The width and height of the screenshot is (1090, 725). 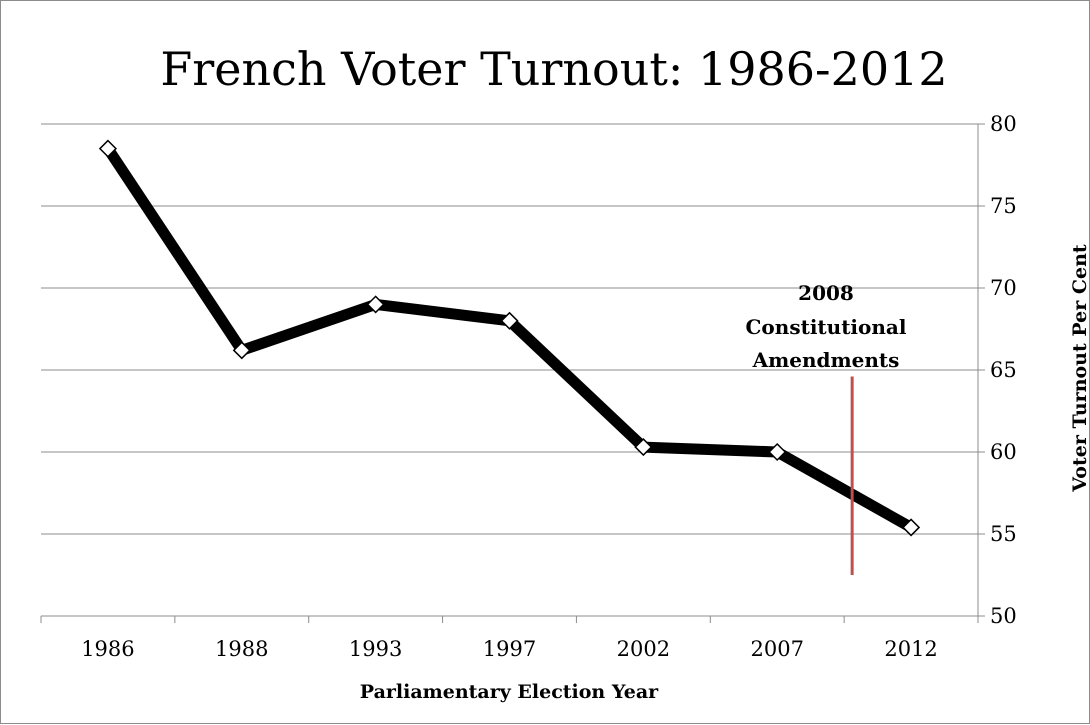 What do you see at coordinates (509, 692) in the screenshot?
I see `x-axis-title: Parliamentary Election Year` at bounding box center [509, 692].